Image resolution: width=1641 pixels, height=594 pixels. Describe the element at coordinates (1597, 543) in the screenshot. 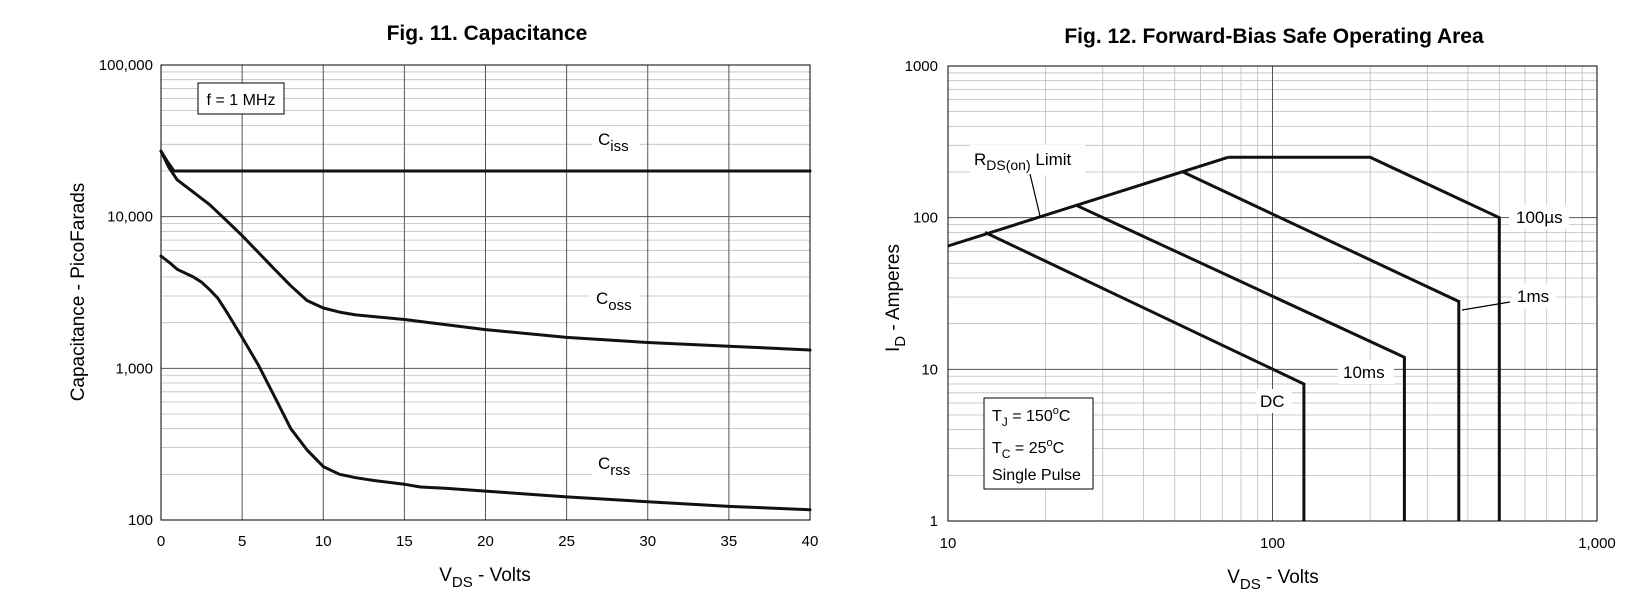

I see `fig12-x-tick-label: 1,000` at that location.